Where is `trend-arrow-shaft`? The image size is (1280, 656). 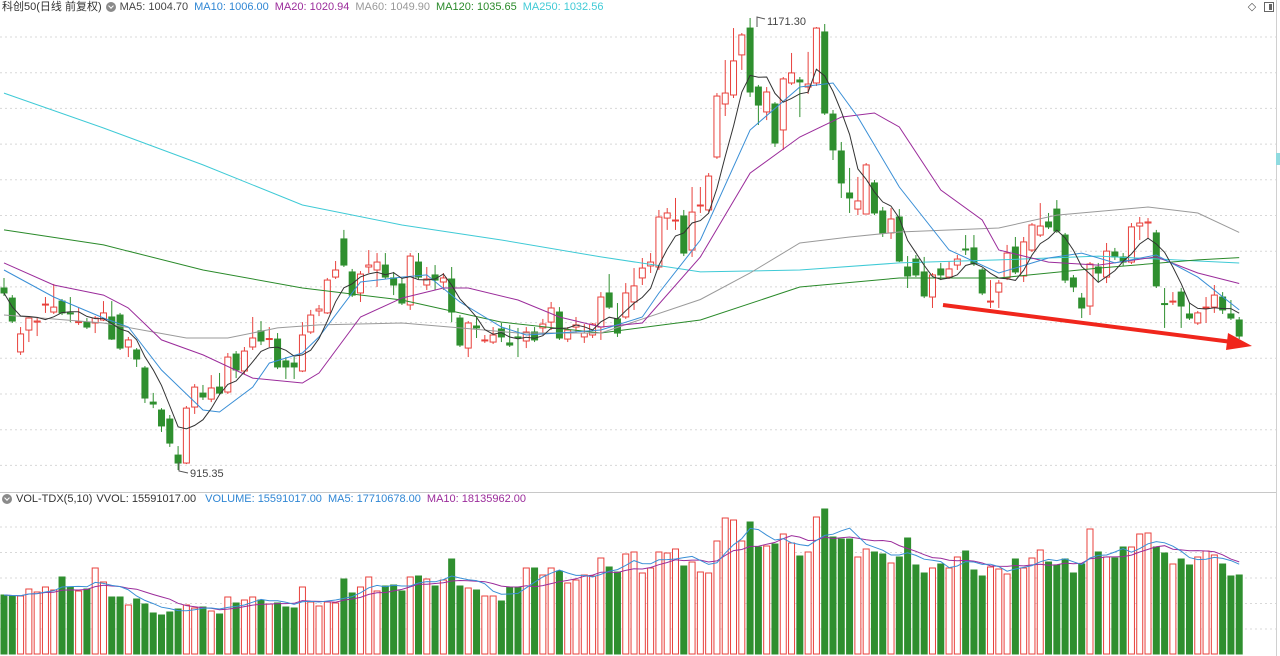 trend-arrow-shaft is located at coordinates (1087, 323).